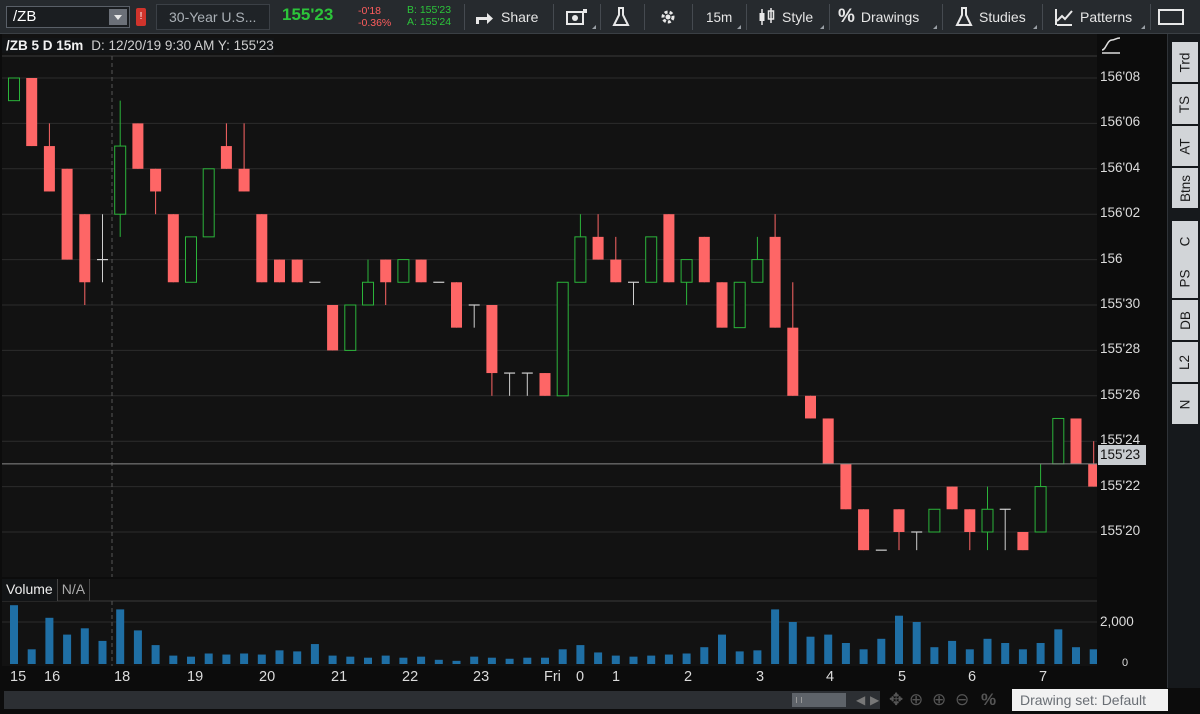 The width and height of the screenshot is (1200, 714). Describe the element at coordinates (962, 699) in the screenshot. I see `zoom-out-icon: ⊖` at that location.